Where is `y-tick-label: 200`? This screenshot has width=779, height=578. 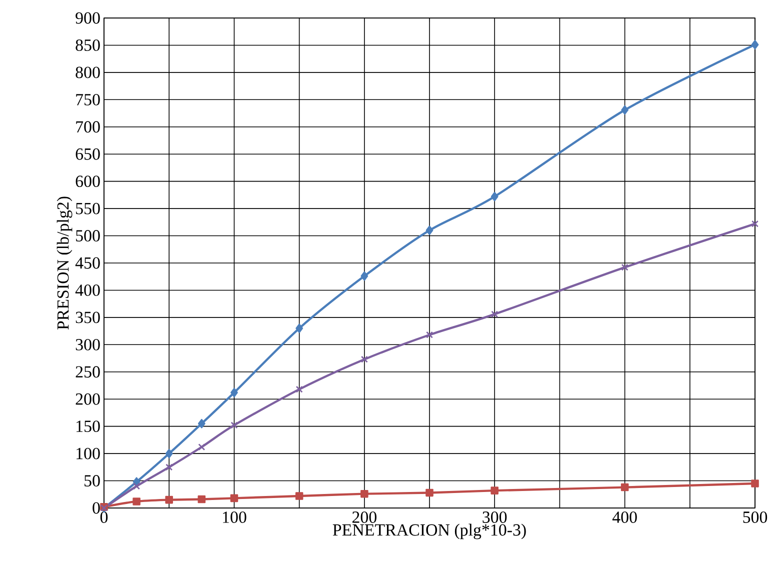
y-tick-label: 200 is located at coordinates (88, 399).